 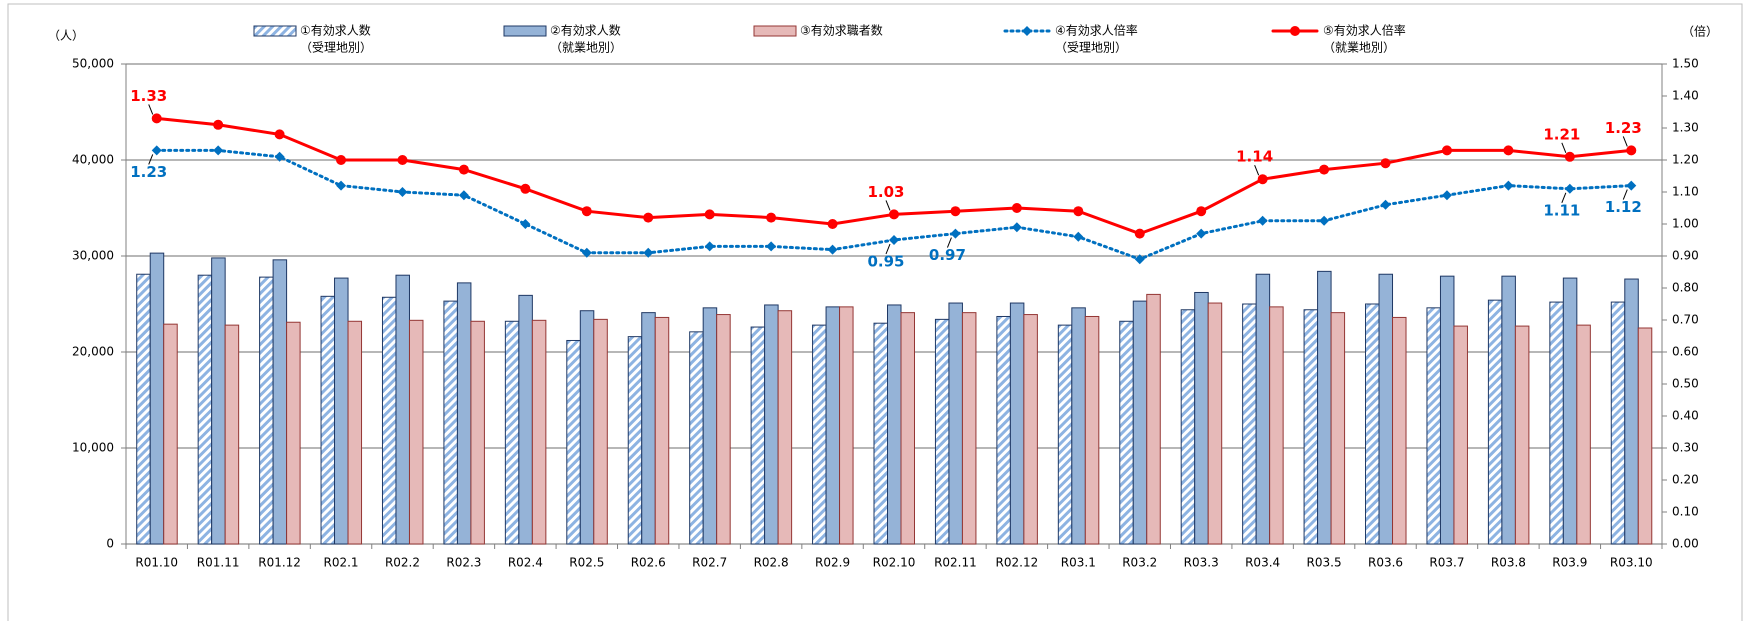 What do you see at coordinates (1508, 563) in the screenshot?
I see `x-tick-label: R03.8` at bounding box center [1508, 563].